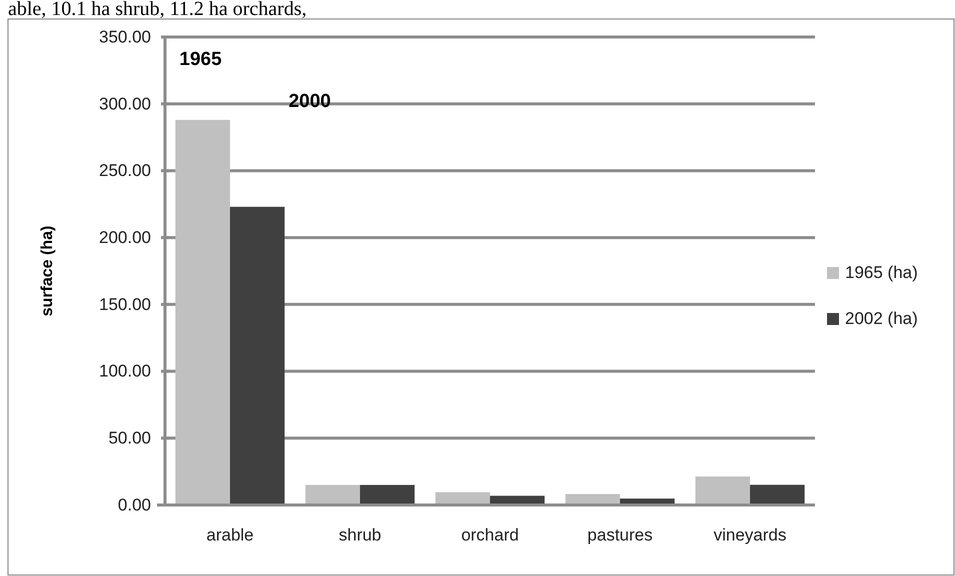  What do you see at coordinates (881, 318) in the screenshot?
I see `legend-label: 2002 (ha)` at bounding box center [881, 318].